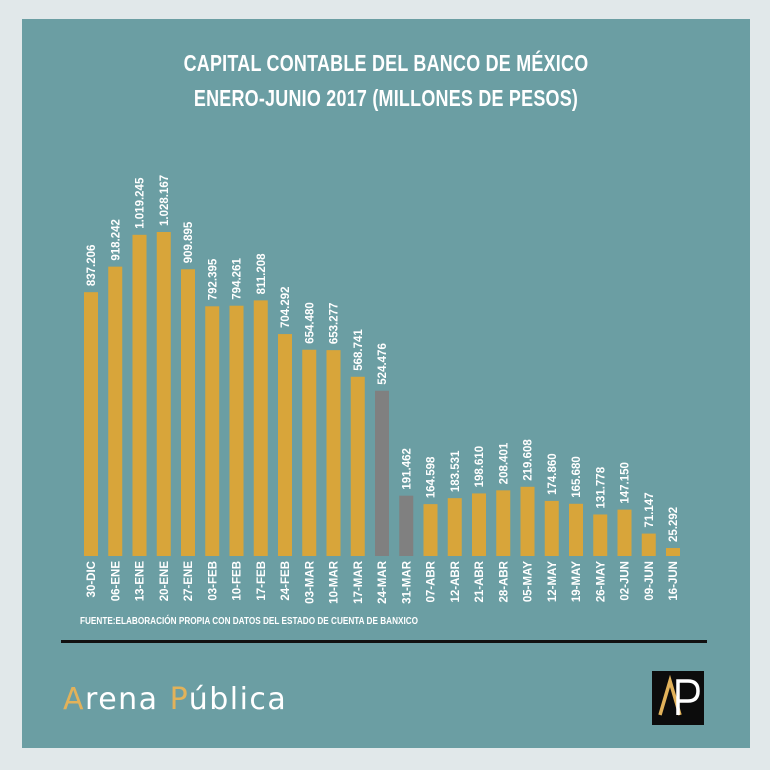 This screenshot has width=770, height=770. Describe the element at coordinates (624, 532) in the screenshot. I see `bar-02-jun` at that location.